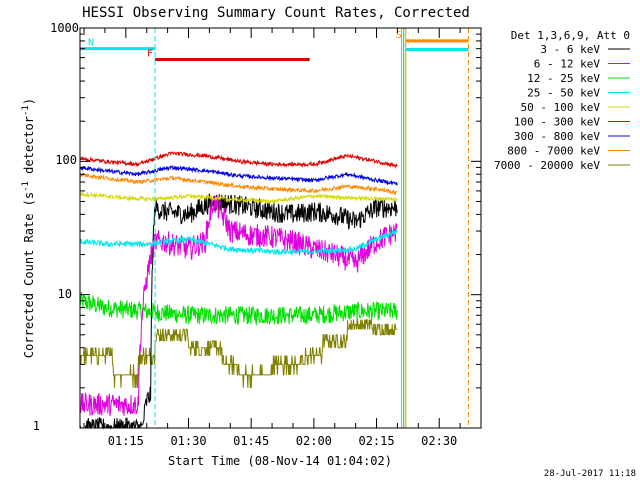 The image size is (640, 484). What do you see at coordinates (238, 353) in the screenshot?
I see `series-line-7000-20000kev` at bounding box center [238, 353].